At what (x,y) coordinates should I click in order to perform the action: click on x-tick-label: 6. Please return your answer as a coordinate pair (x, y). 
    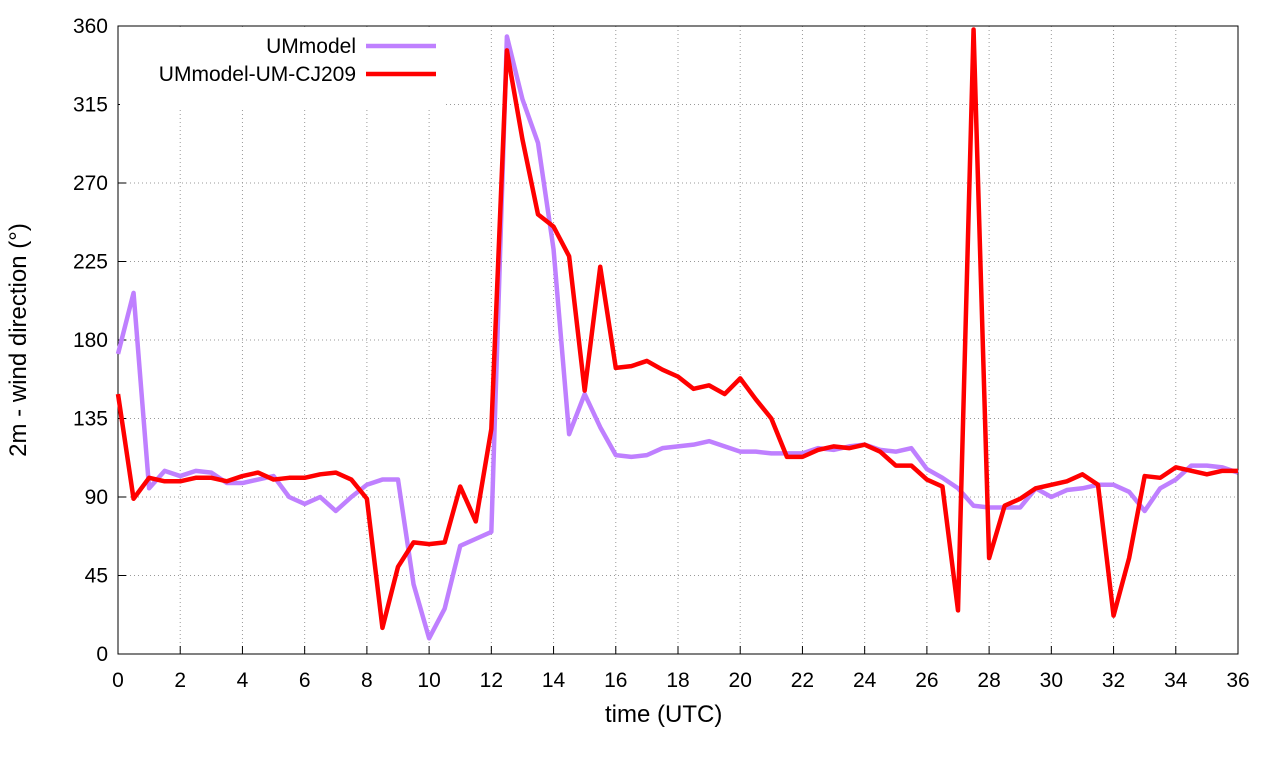
    Looking at the image, I should click on (305, 680).